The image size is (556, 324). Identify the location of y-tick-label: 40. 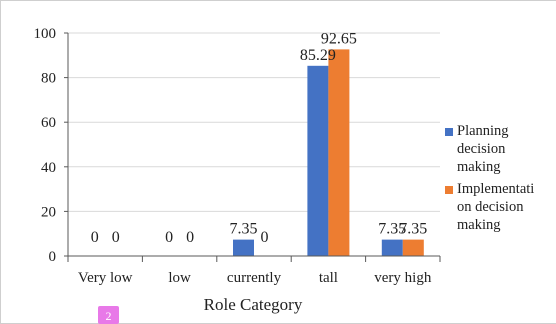
(48, 168).